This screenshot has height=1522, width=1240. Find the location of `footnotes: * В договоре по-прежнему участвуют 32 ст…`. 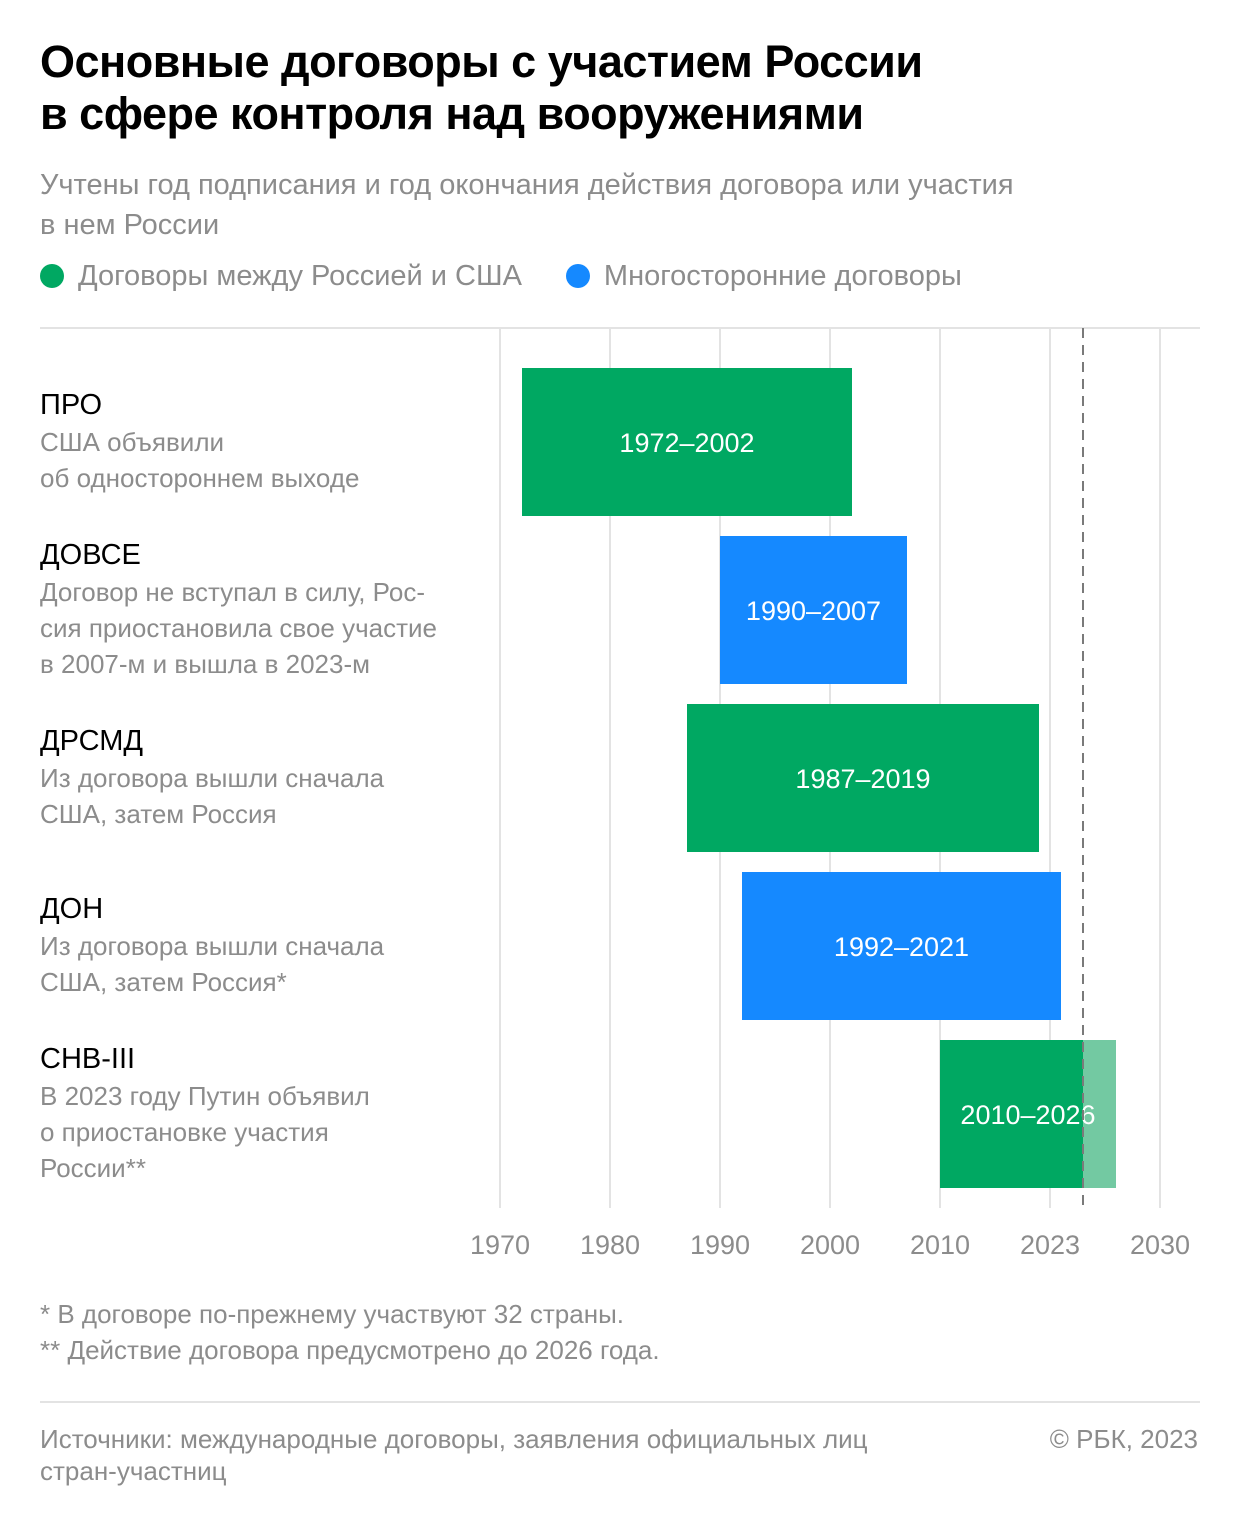

footnotes: * В договоре по-прежнему участвуют 32 ст… is located at coordinates (350, 1332).